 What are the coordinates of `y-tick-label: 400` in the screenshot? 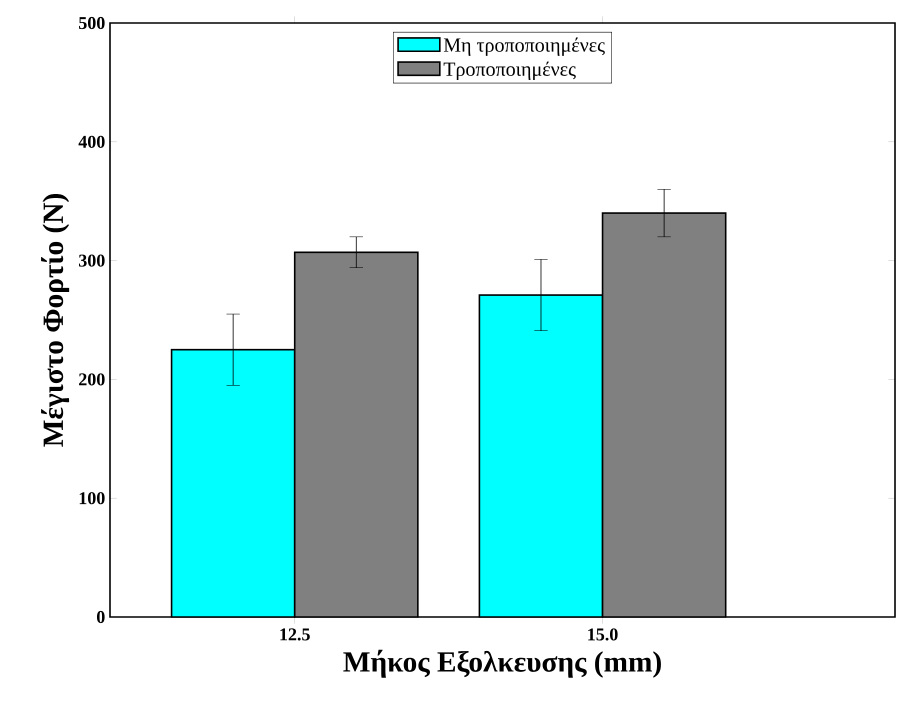 It's located at (91, 142).